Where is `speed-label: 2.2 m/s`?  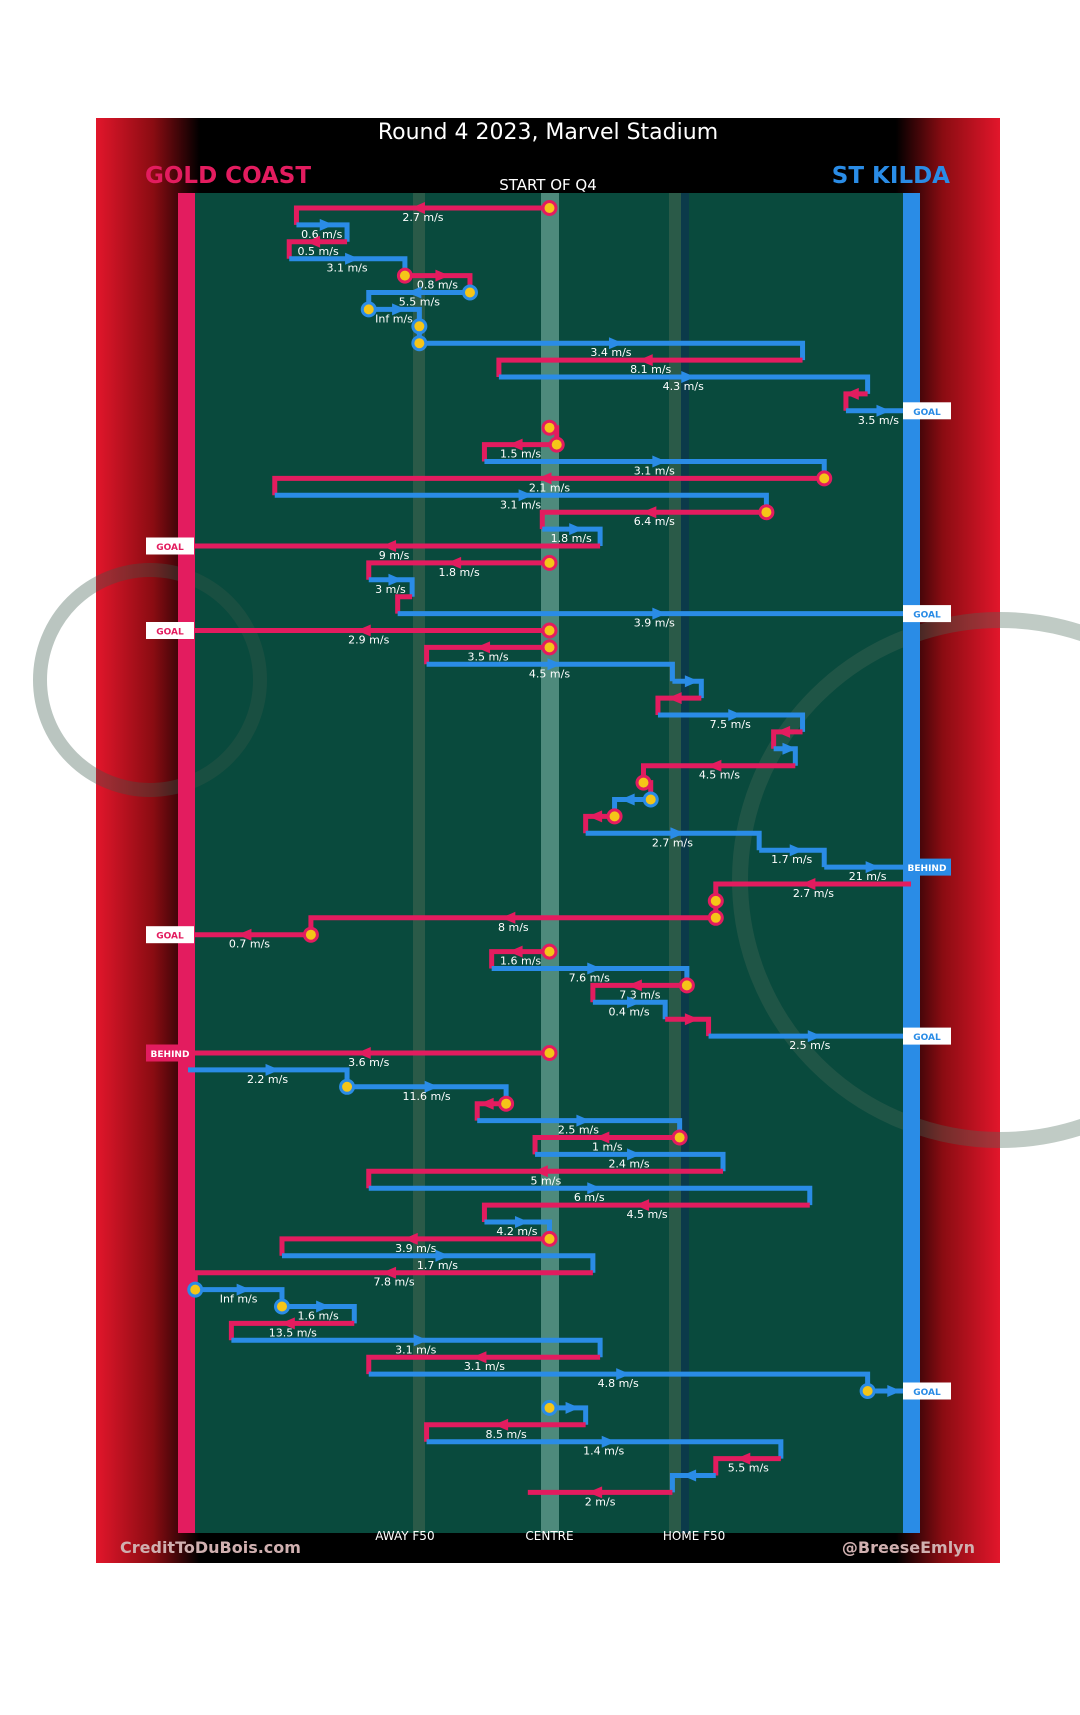
speed-label: 2.2 m/s is located at coordinates (267, 1079).